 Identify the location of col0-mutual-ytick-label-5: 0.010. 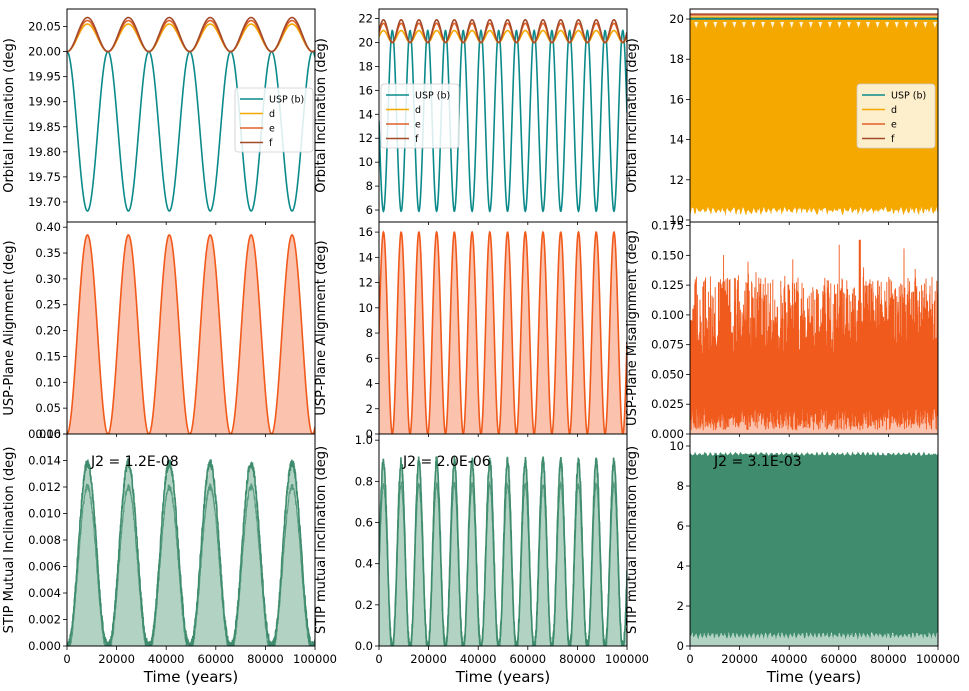
(44, 514).